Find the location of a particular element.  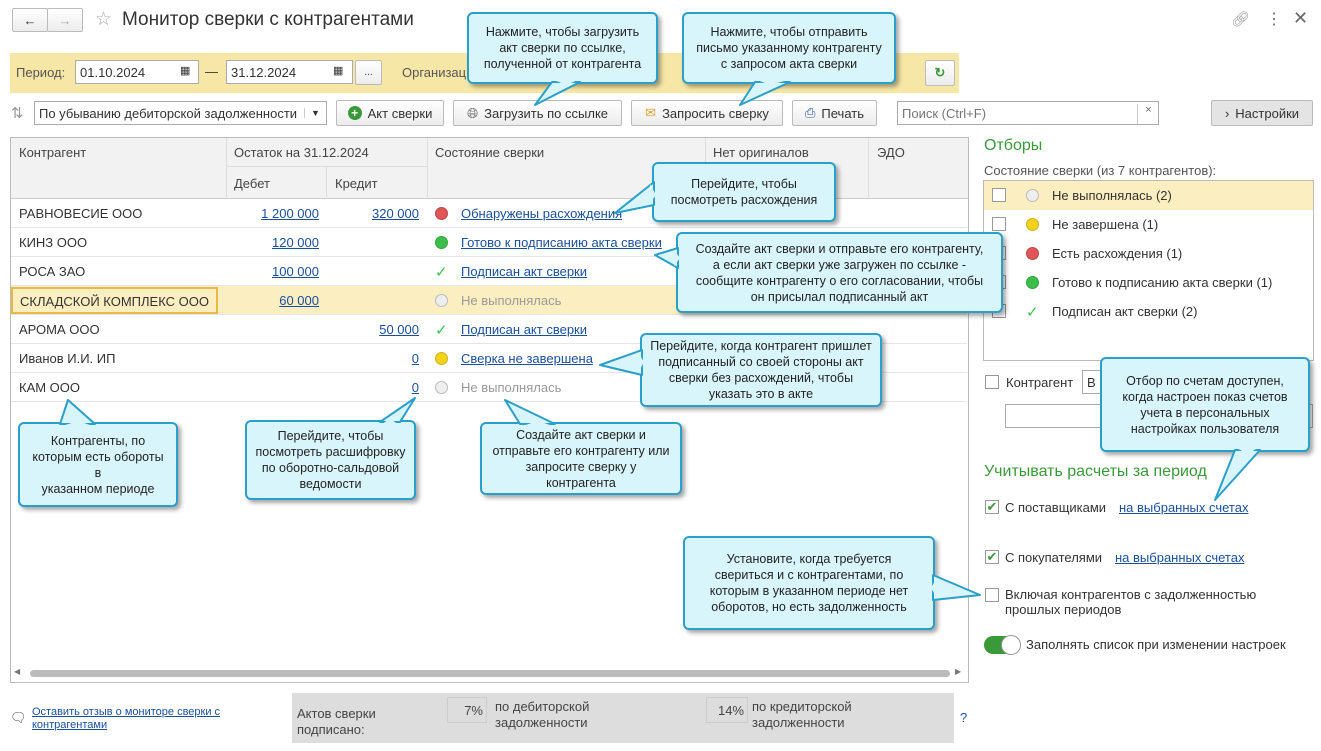

debit-amount: 60 000 is located at coordinates (299, 300).